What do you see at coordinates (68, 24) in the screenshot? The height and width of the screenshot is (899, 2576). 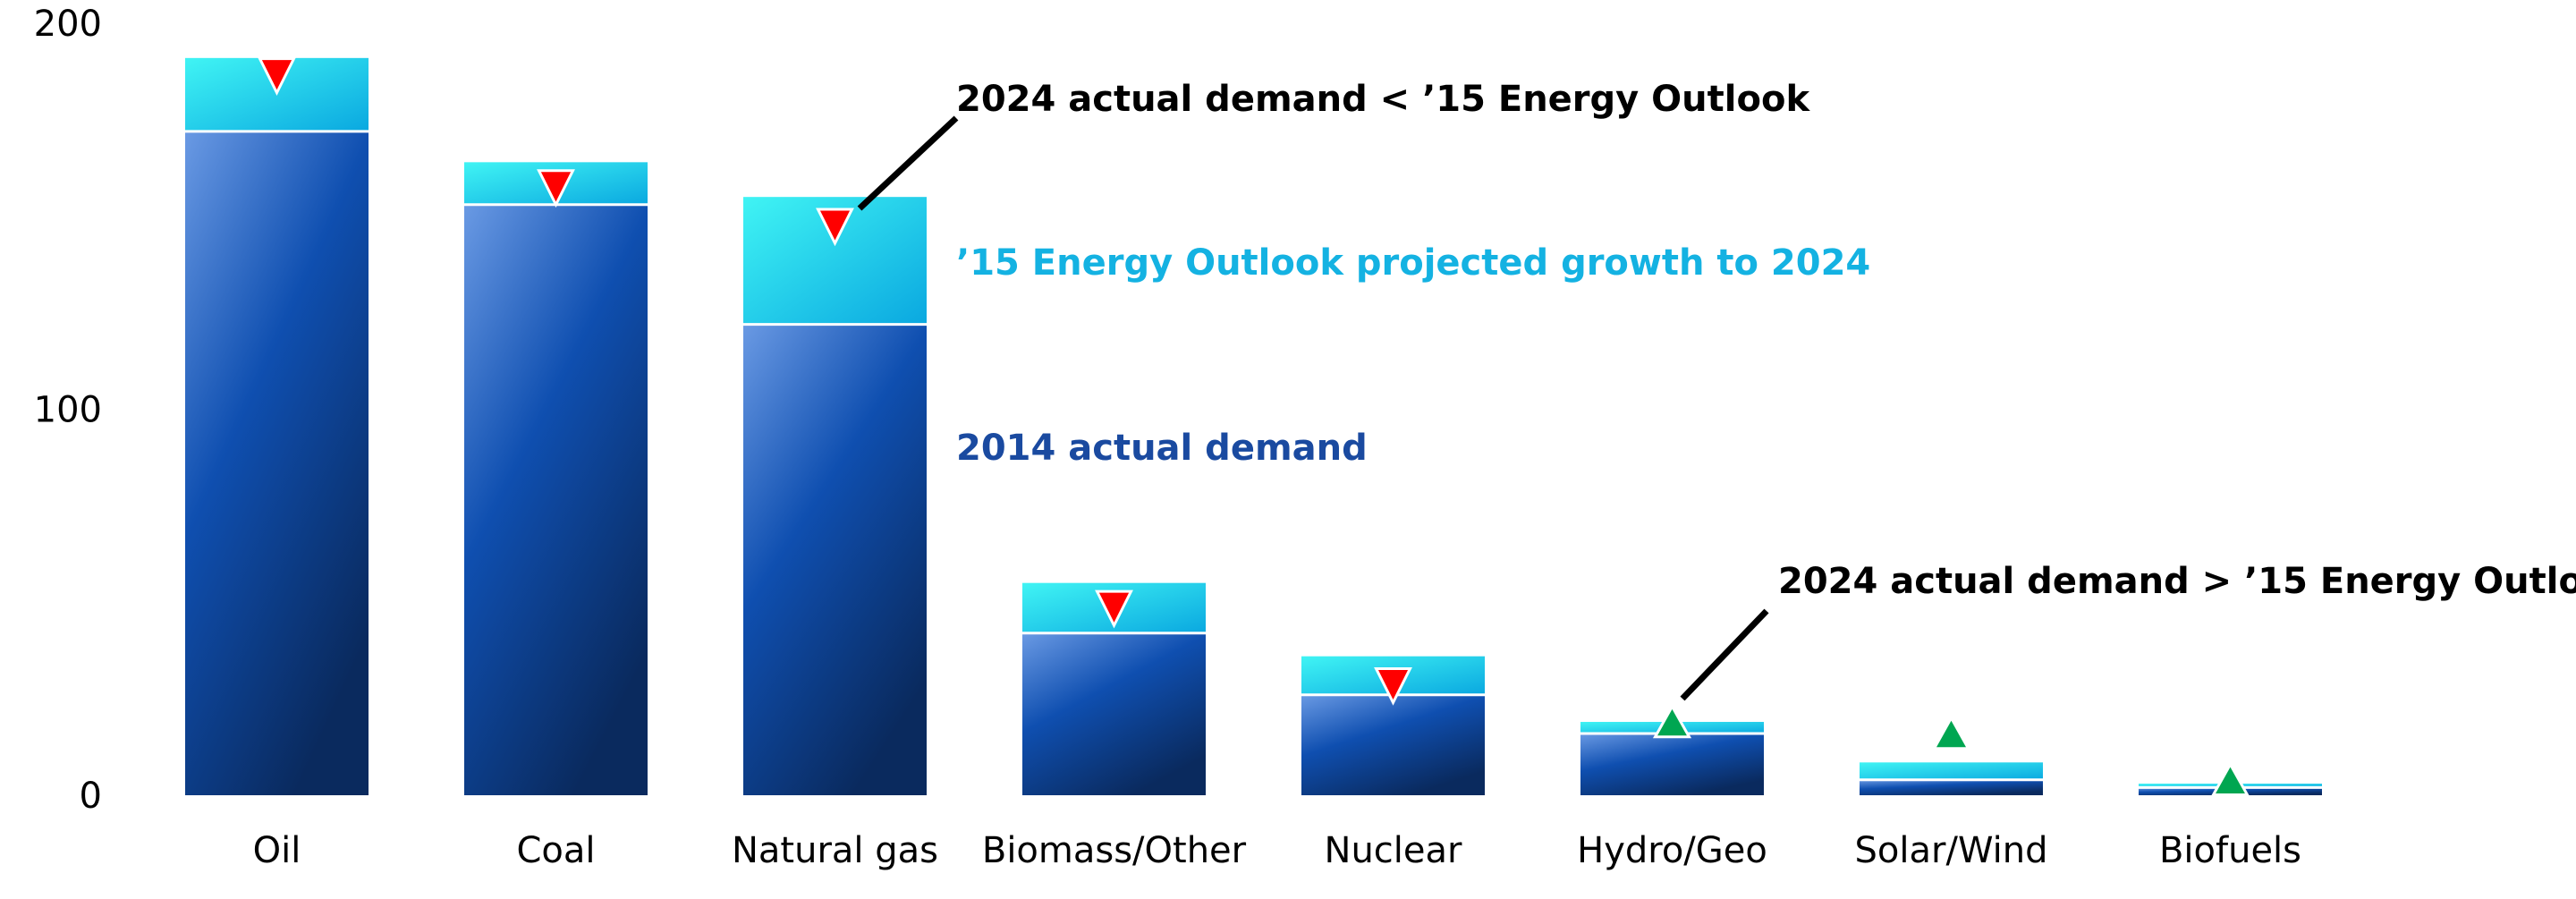 I see `y-tick-label: 200` at bounding box center [68, 24].